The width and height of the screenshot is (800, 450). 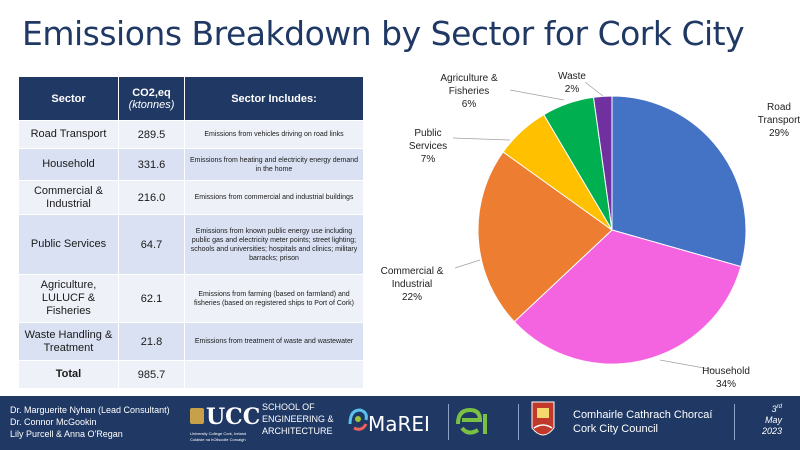 I want to click on ucc-logo-subtitle-irish: Coláiste na hOllscoile Corcaigh, so click(x=218, y=439).